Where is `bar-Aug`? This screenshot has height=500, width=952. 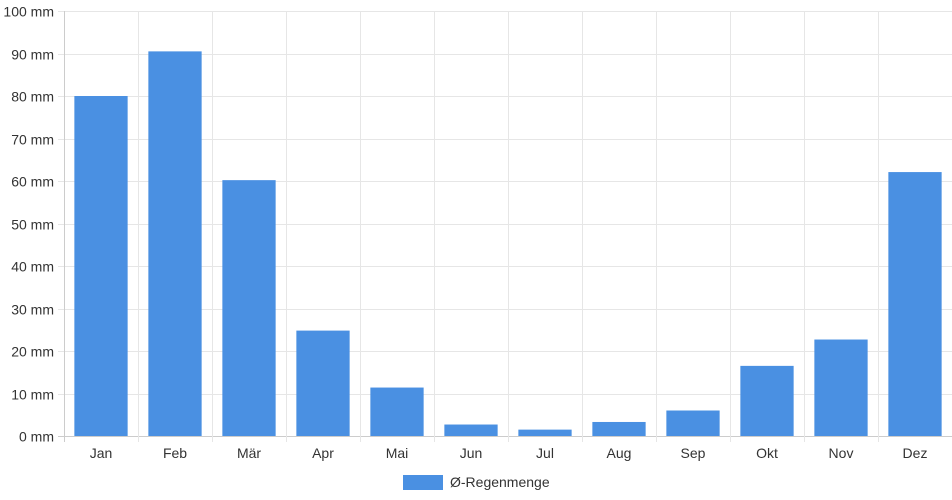
bar-Aug is located at coordinates (619, 428).